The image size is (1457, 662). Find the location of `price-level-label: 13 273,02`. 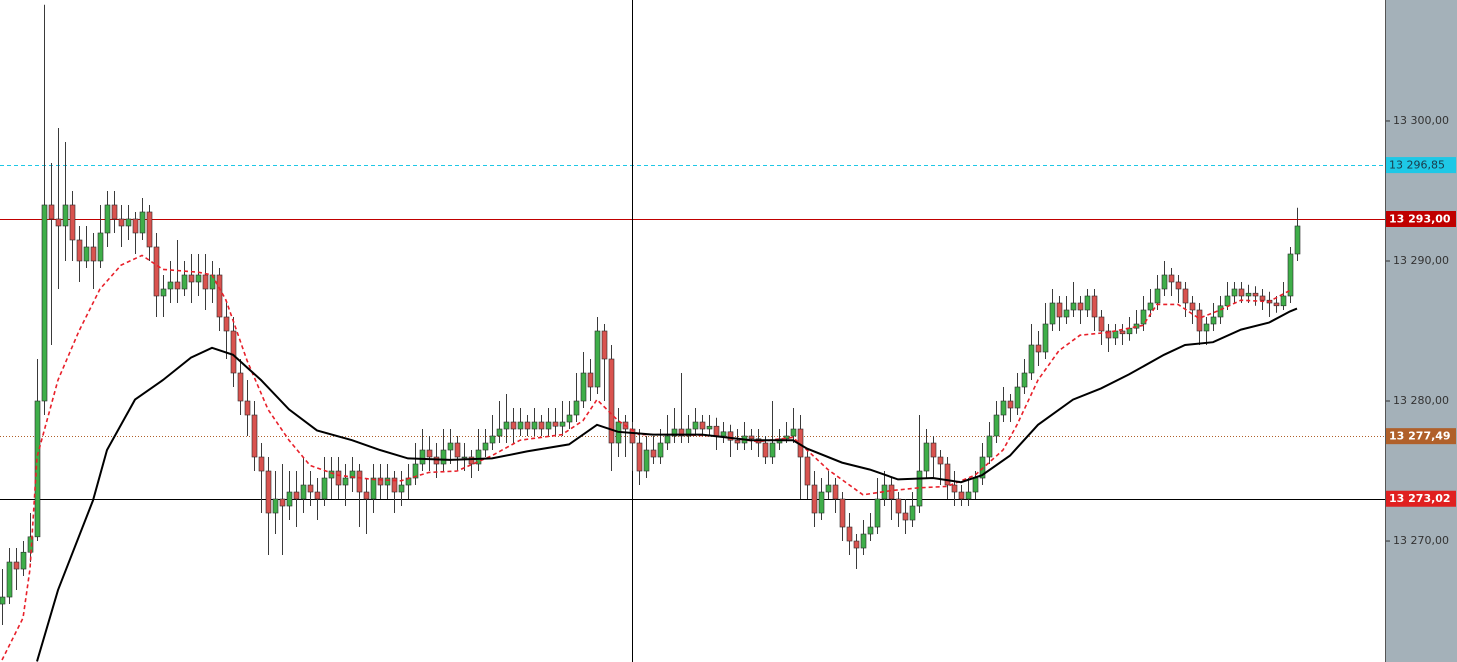

price-level-label: 13 273,02 is located at coordinates (1420, 498).